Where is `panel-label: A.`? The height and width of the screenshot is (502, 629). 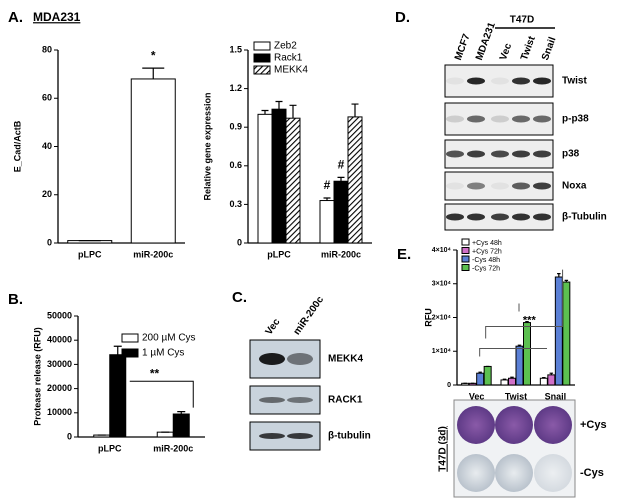 panel-label: A. is located at coordinates (15, 17).